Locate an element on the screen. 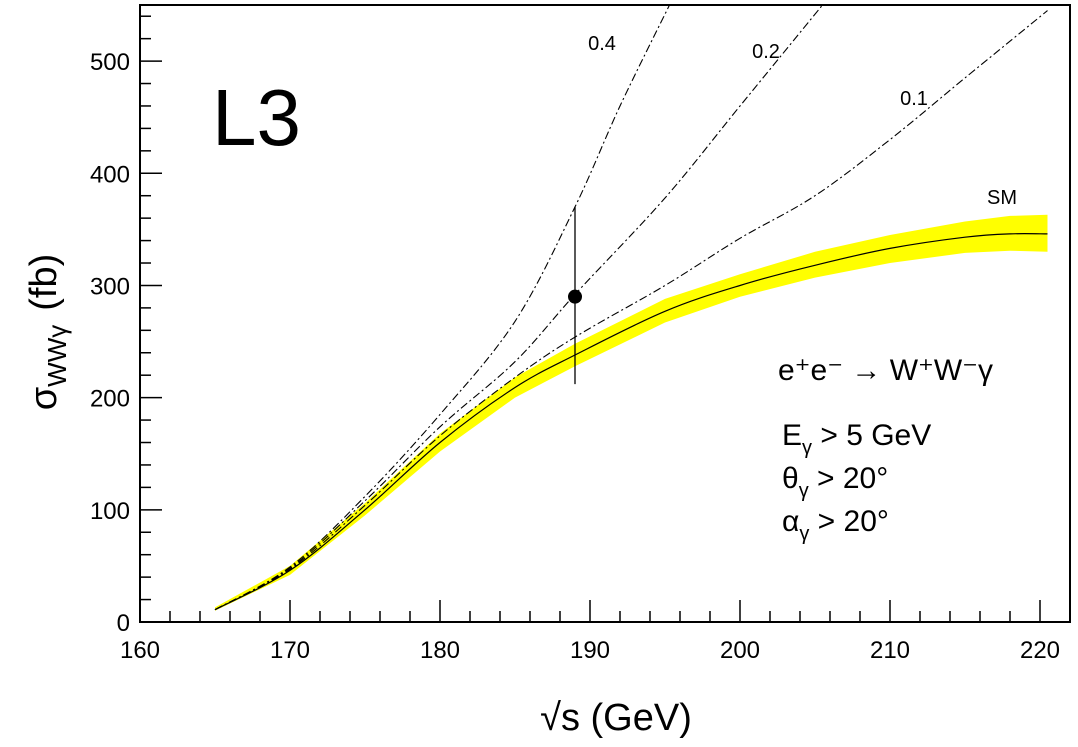 The image size is (1078, 747). y-axis-title: σWWγ (fb) is located at coordinates (47, 332).